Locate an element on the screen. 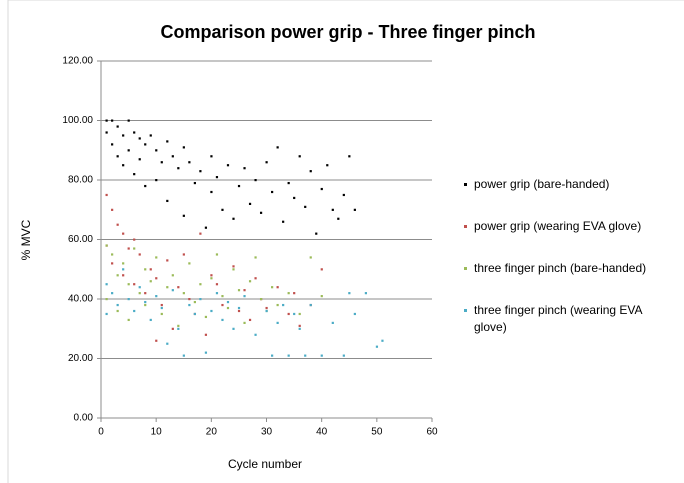  legend-label: three finger pinch (bare-handed) is located at coordinates (560, 268).